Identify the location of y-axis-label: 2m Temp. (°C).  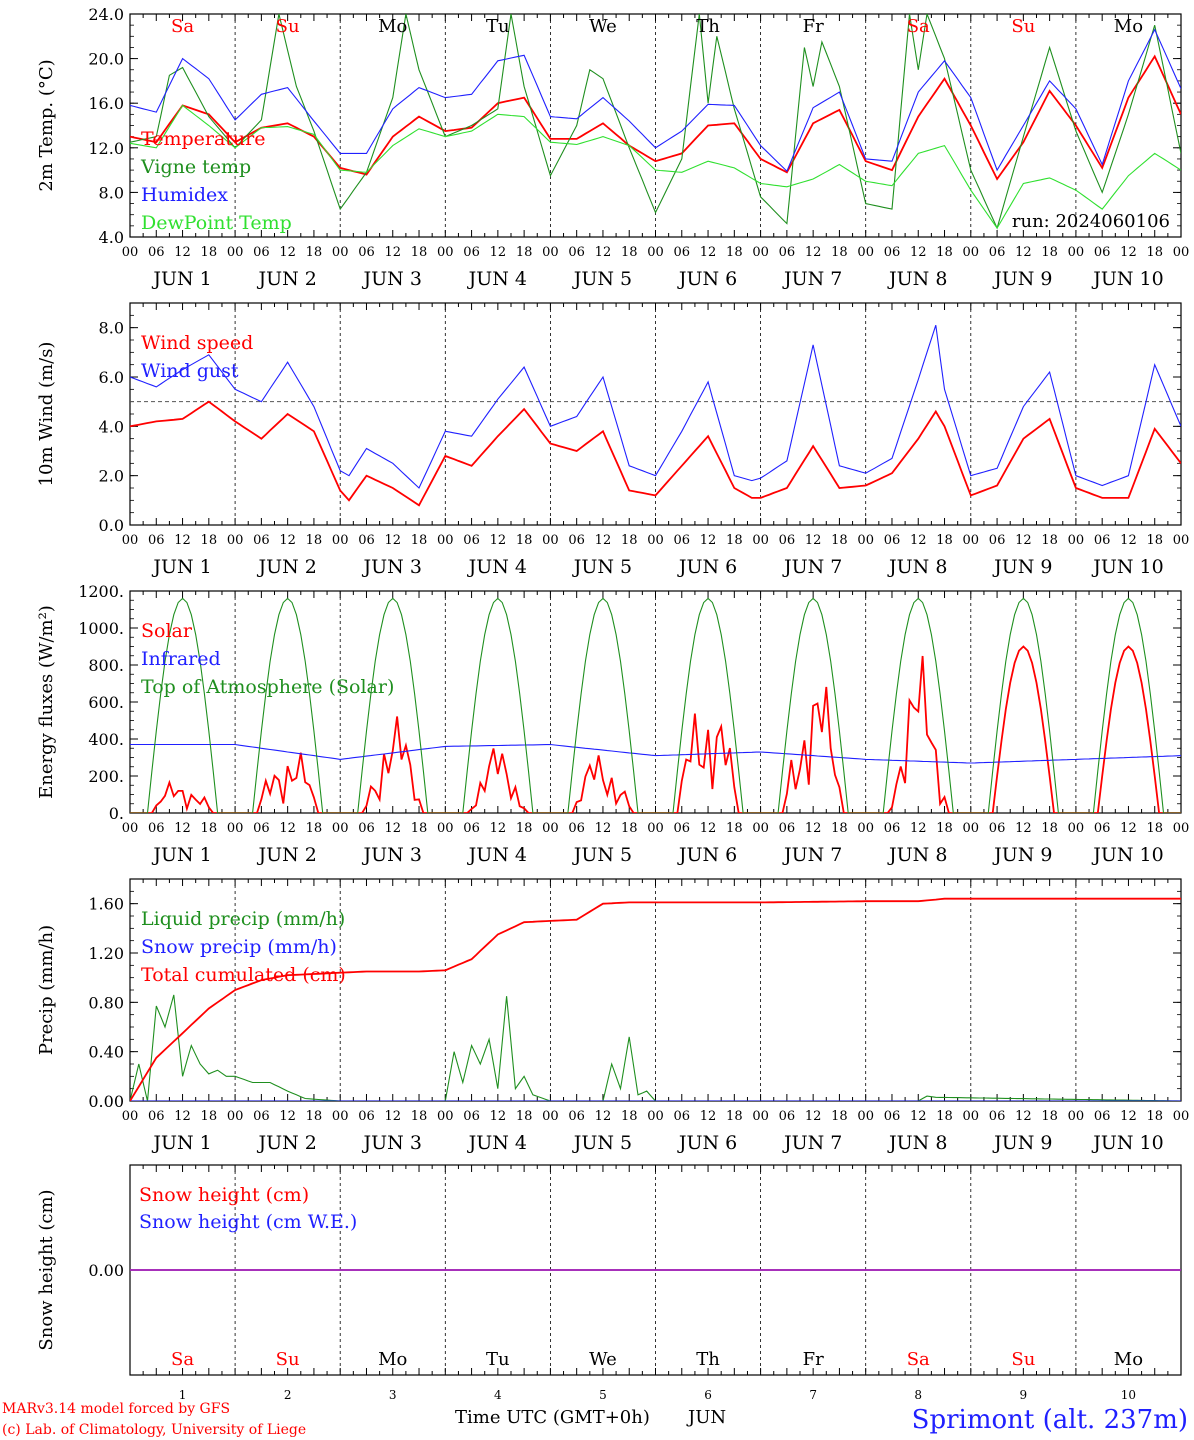
(46, 125).